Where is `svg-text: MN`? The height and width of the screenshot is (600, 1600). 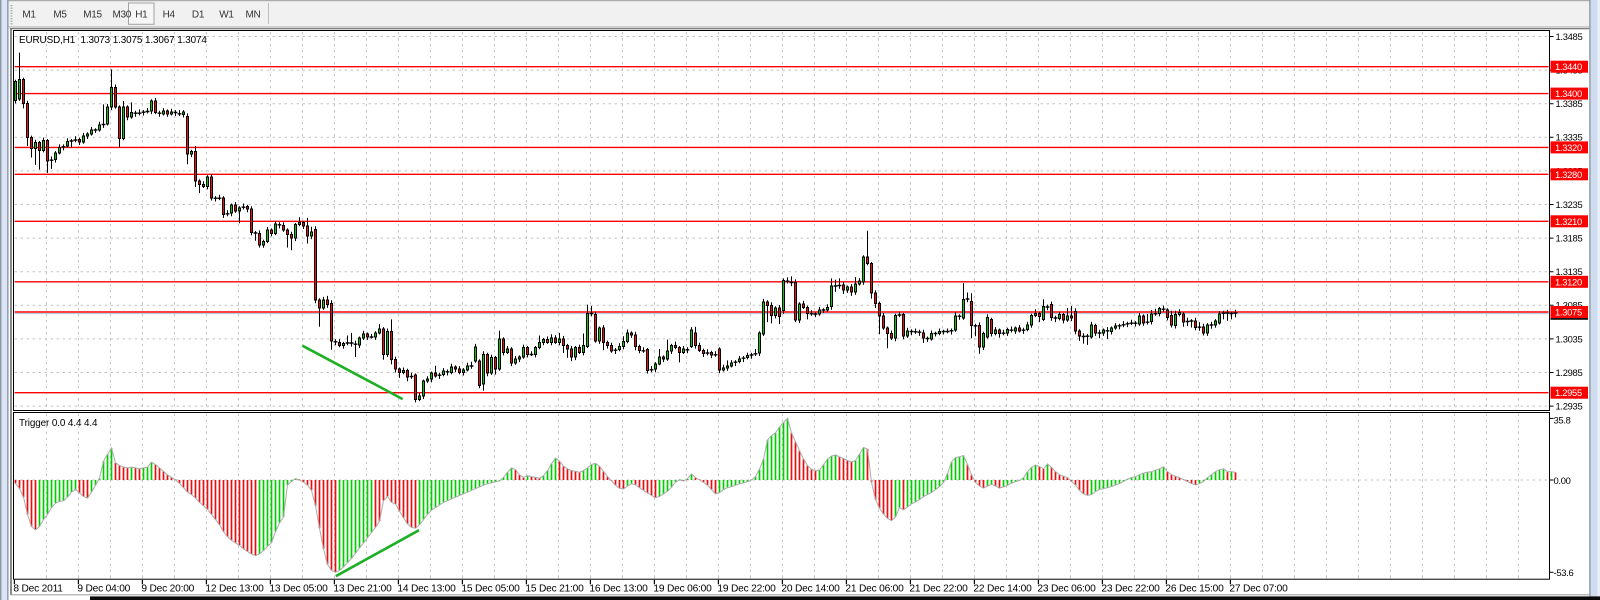
svg-text: MN is located at coordinates (253, 14).